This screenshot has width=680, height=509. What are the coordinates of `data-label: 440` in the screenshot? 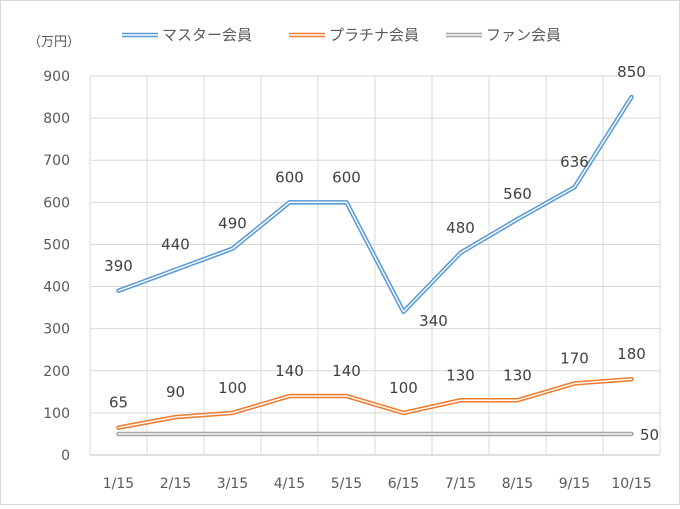 It's located at (175, 245).